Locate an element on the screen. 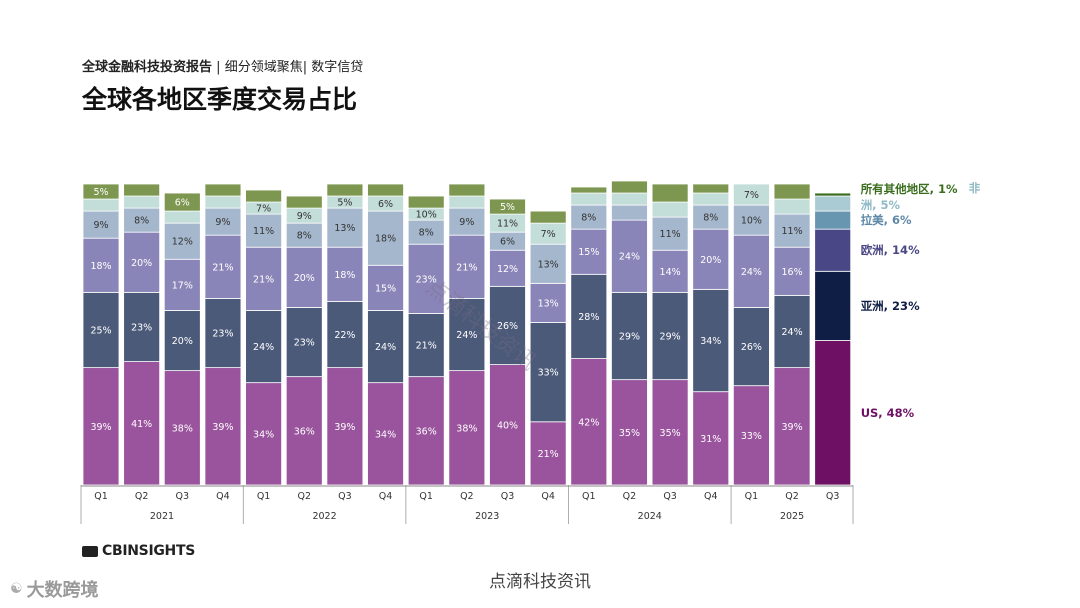  data-label: 8% is located at coordinates (426, 233).